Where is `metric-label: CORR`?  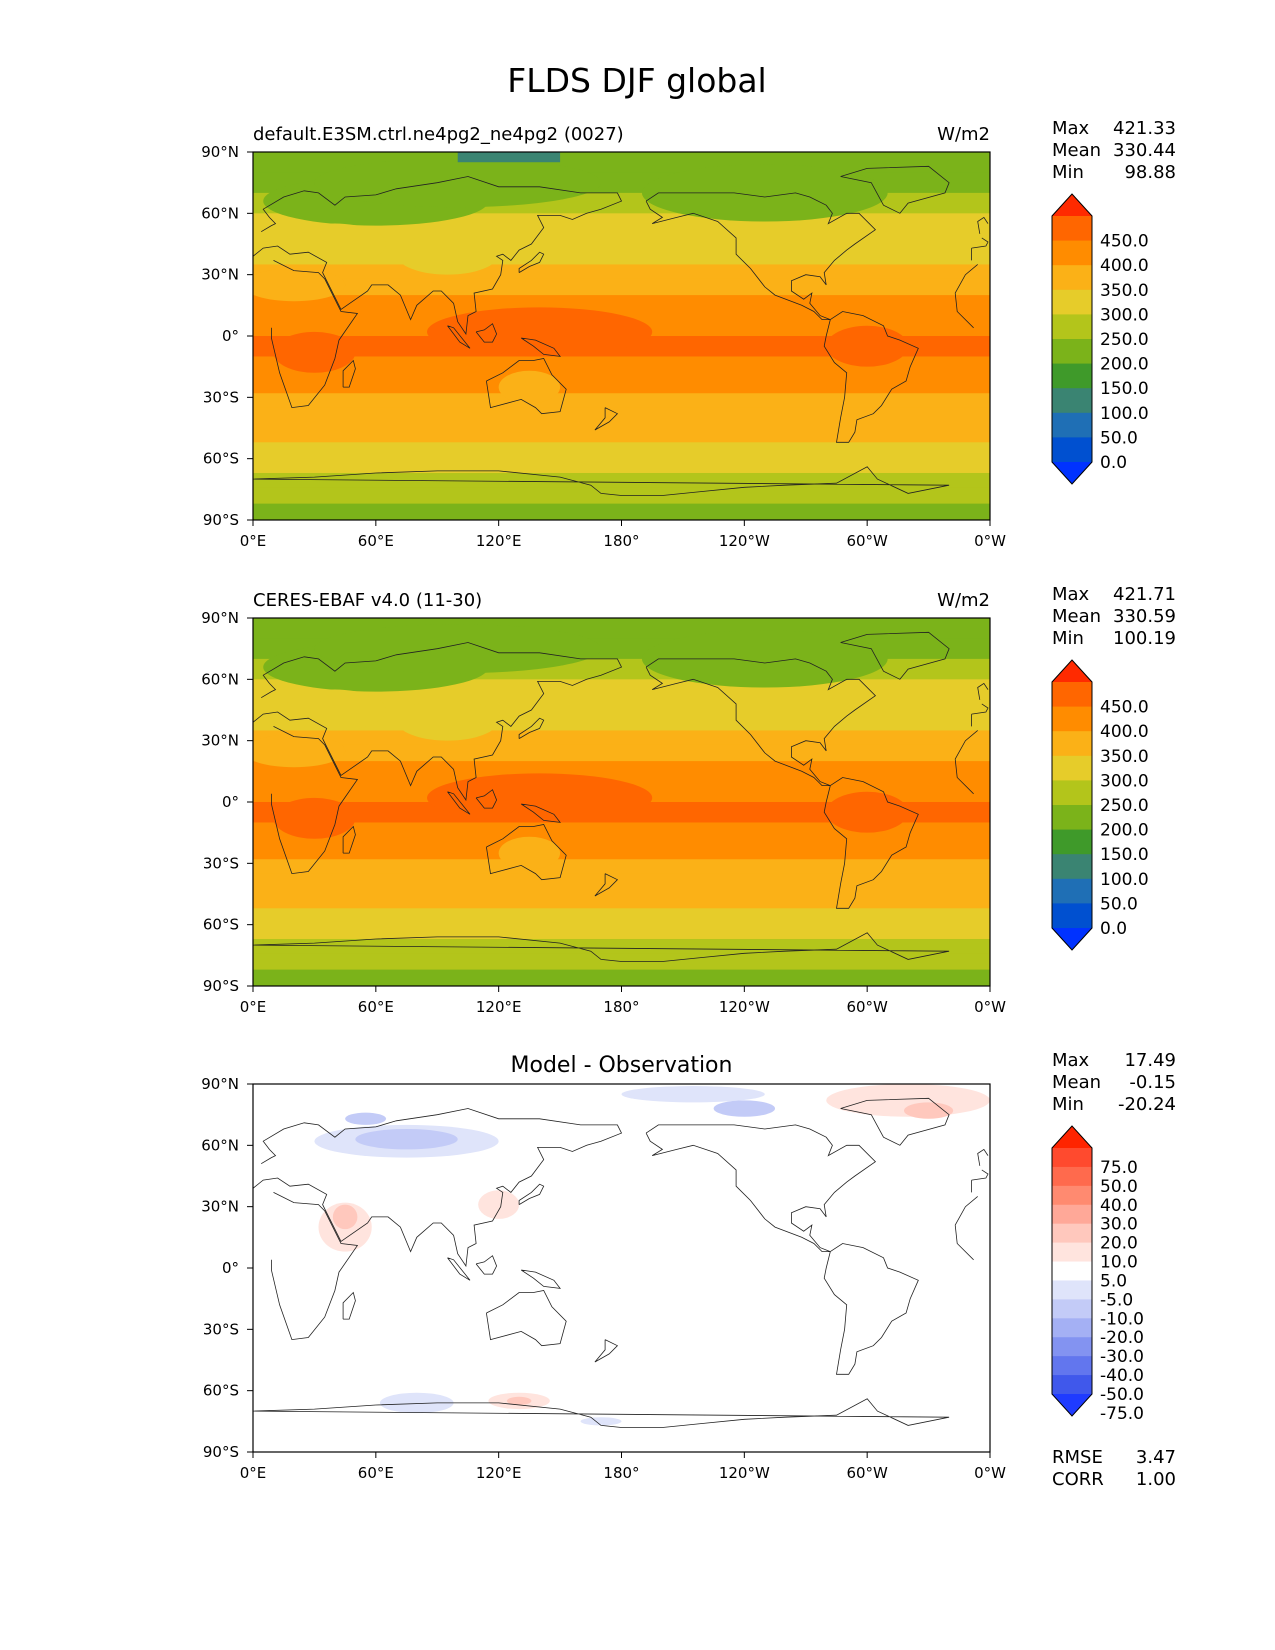 metric-label: CORR is located at coordinates (1078, 1479).